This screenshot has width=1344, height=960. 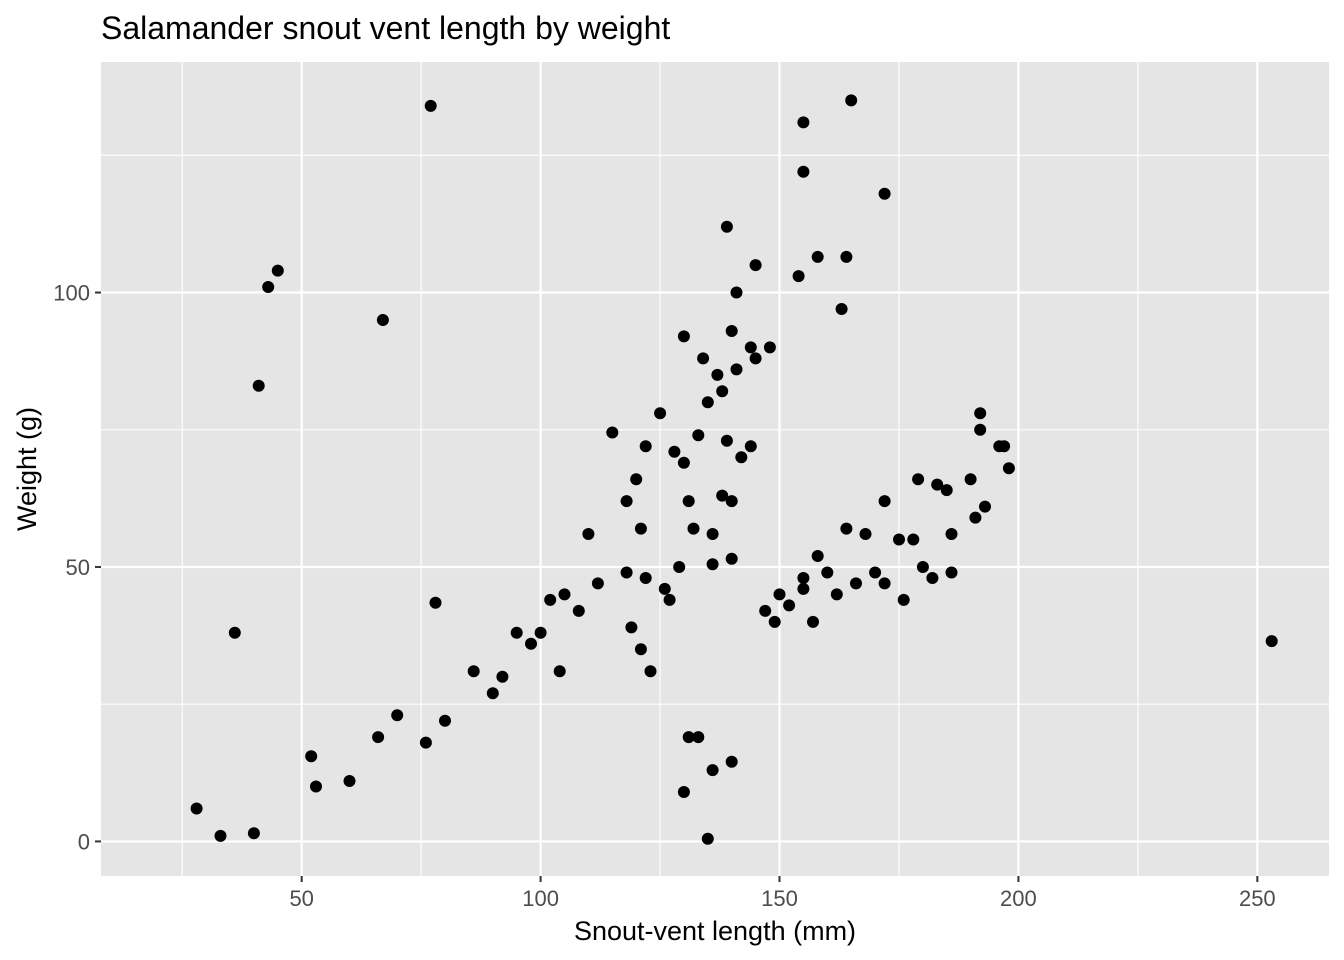 I want to click on x-axis-title: Snout-vent length (mm), so click(x=715, y=931).